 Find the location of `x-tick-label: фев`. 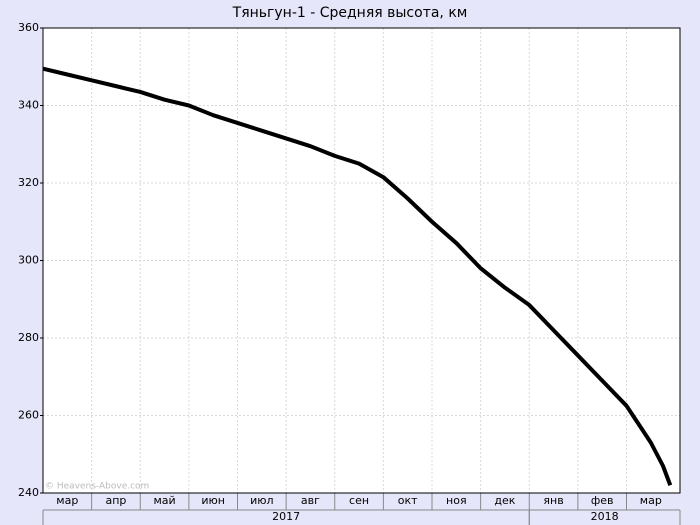

x-tick-label: фев is located at coordinates (602, 500).